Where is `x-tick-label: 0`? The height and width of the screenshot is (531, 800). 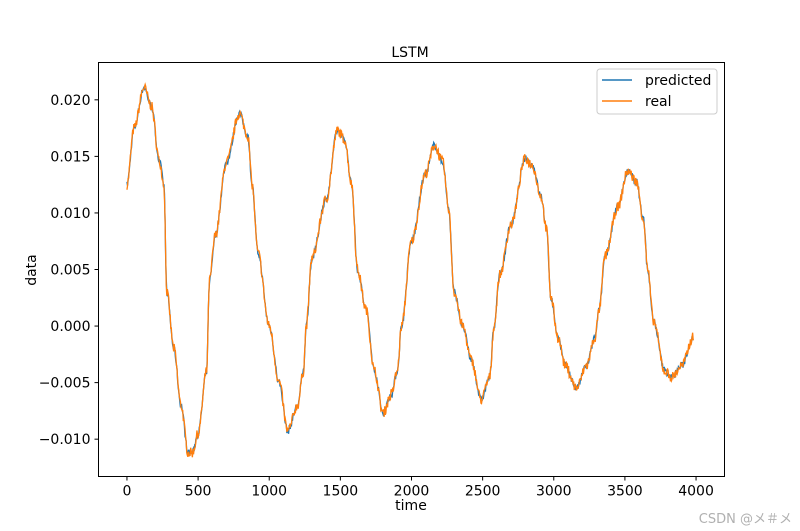
x-tick-label: 0 is located at coordinates (126, 492).